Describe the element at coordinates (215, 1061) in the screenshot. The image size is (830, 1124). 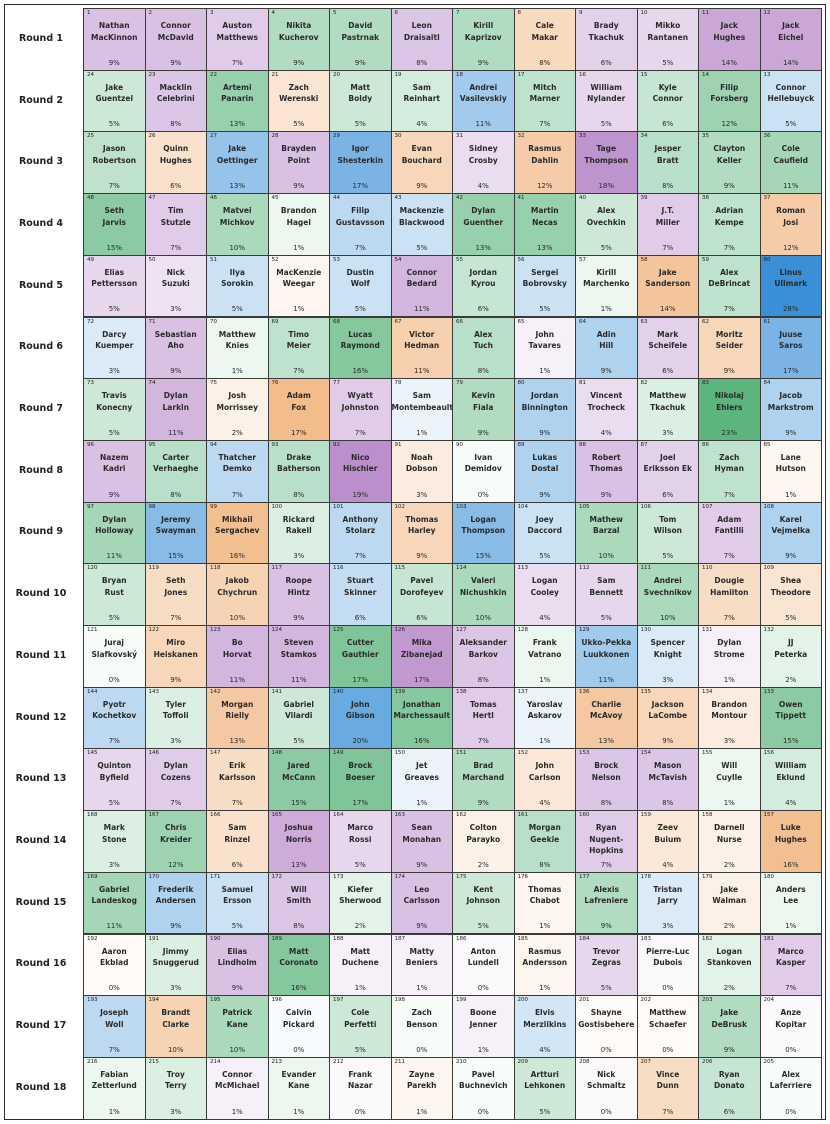
I see `pick-number: 214` at that location.